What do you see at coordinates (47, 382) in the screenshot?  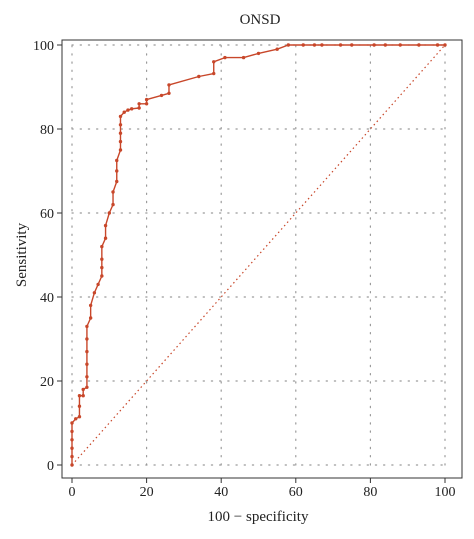 I see `y-tick-label: 20` at bounding box center [47, 382].